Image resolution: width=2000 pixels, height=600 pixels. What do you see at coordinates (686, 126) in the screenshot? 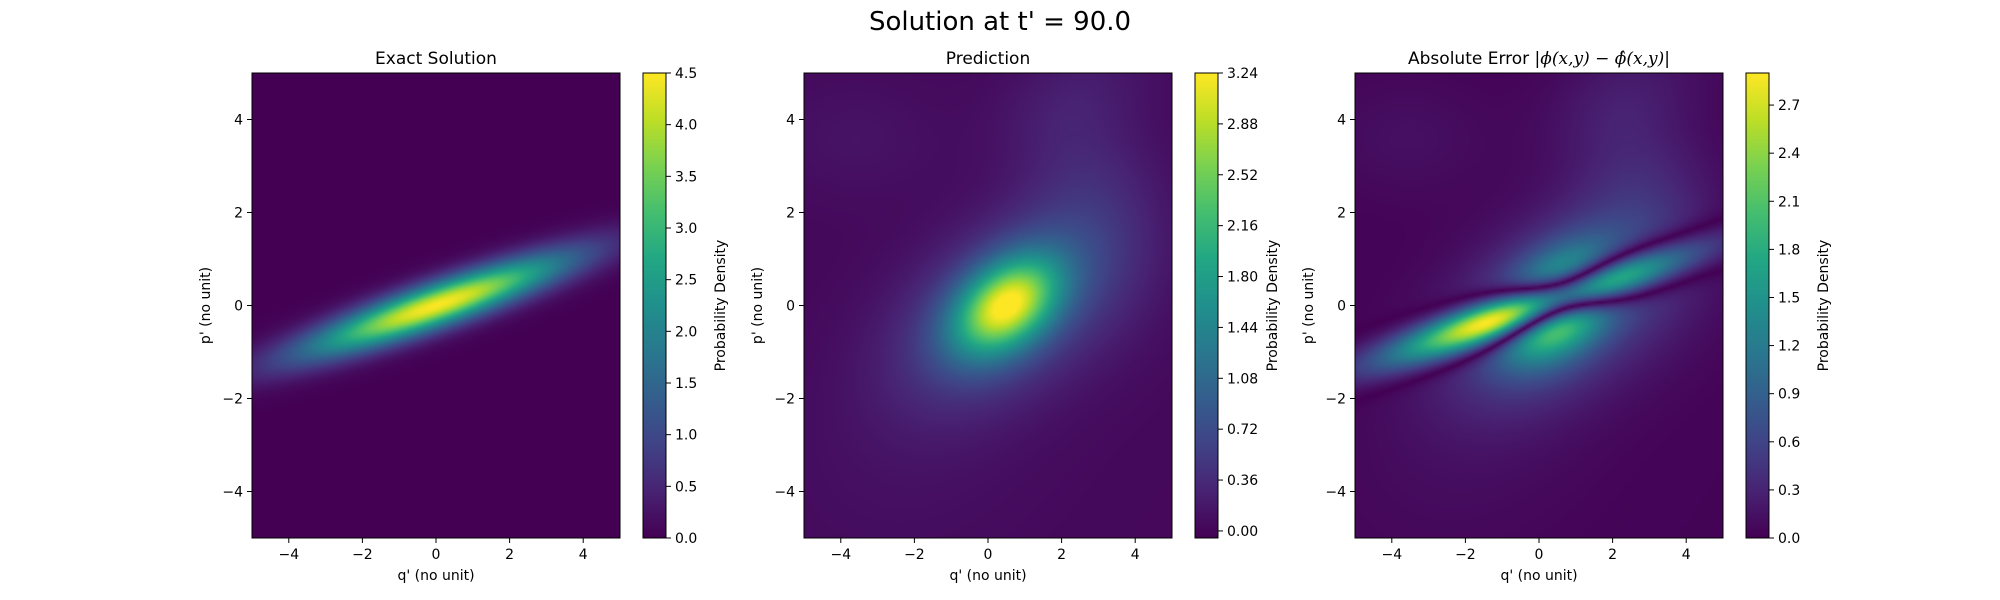
I see `colorbar-tick-label: 4.0` at bounding box center [686, 126].